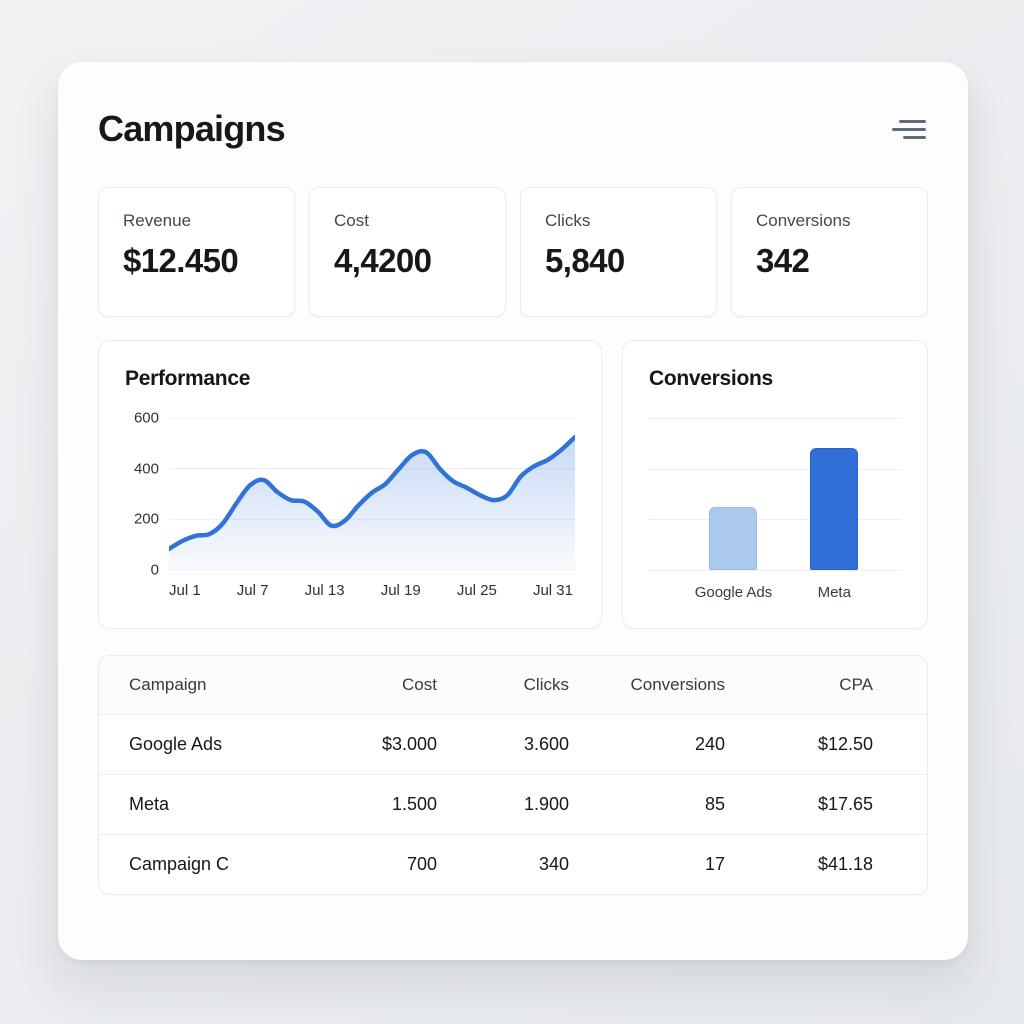 The image size is (1024, 1024). Describe the element at coordinates (647, 804) in the screenshot. I see `table-cell: 85` at that location.